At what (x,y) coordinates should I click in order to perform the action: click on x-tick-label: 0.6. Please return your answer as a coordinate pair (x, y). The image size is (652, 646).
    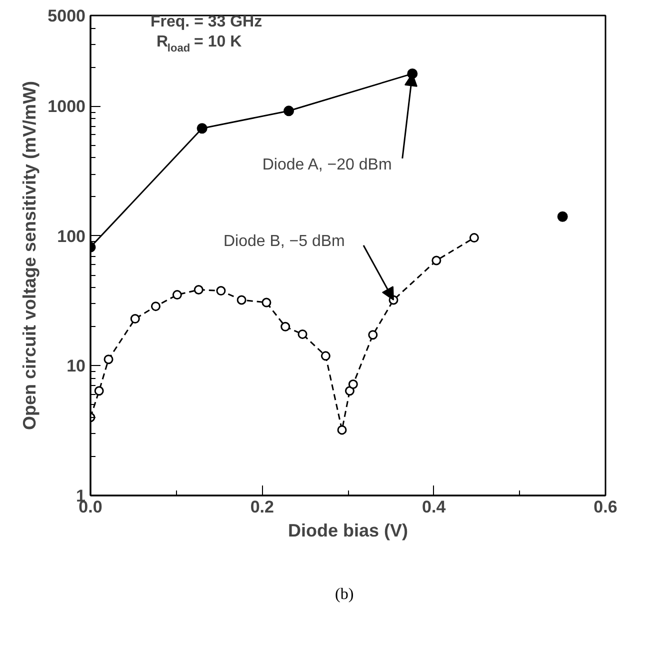
    Looking at the image, I should click on (606, 507).